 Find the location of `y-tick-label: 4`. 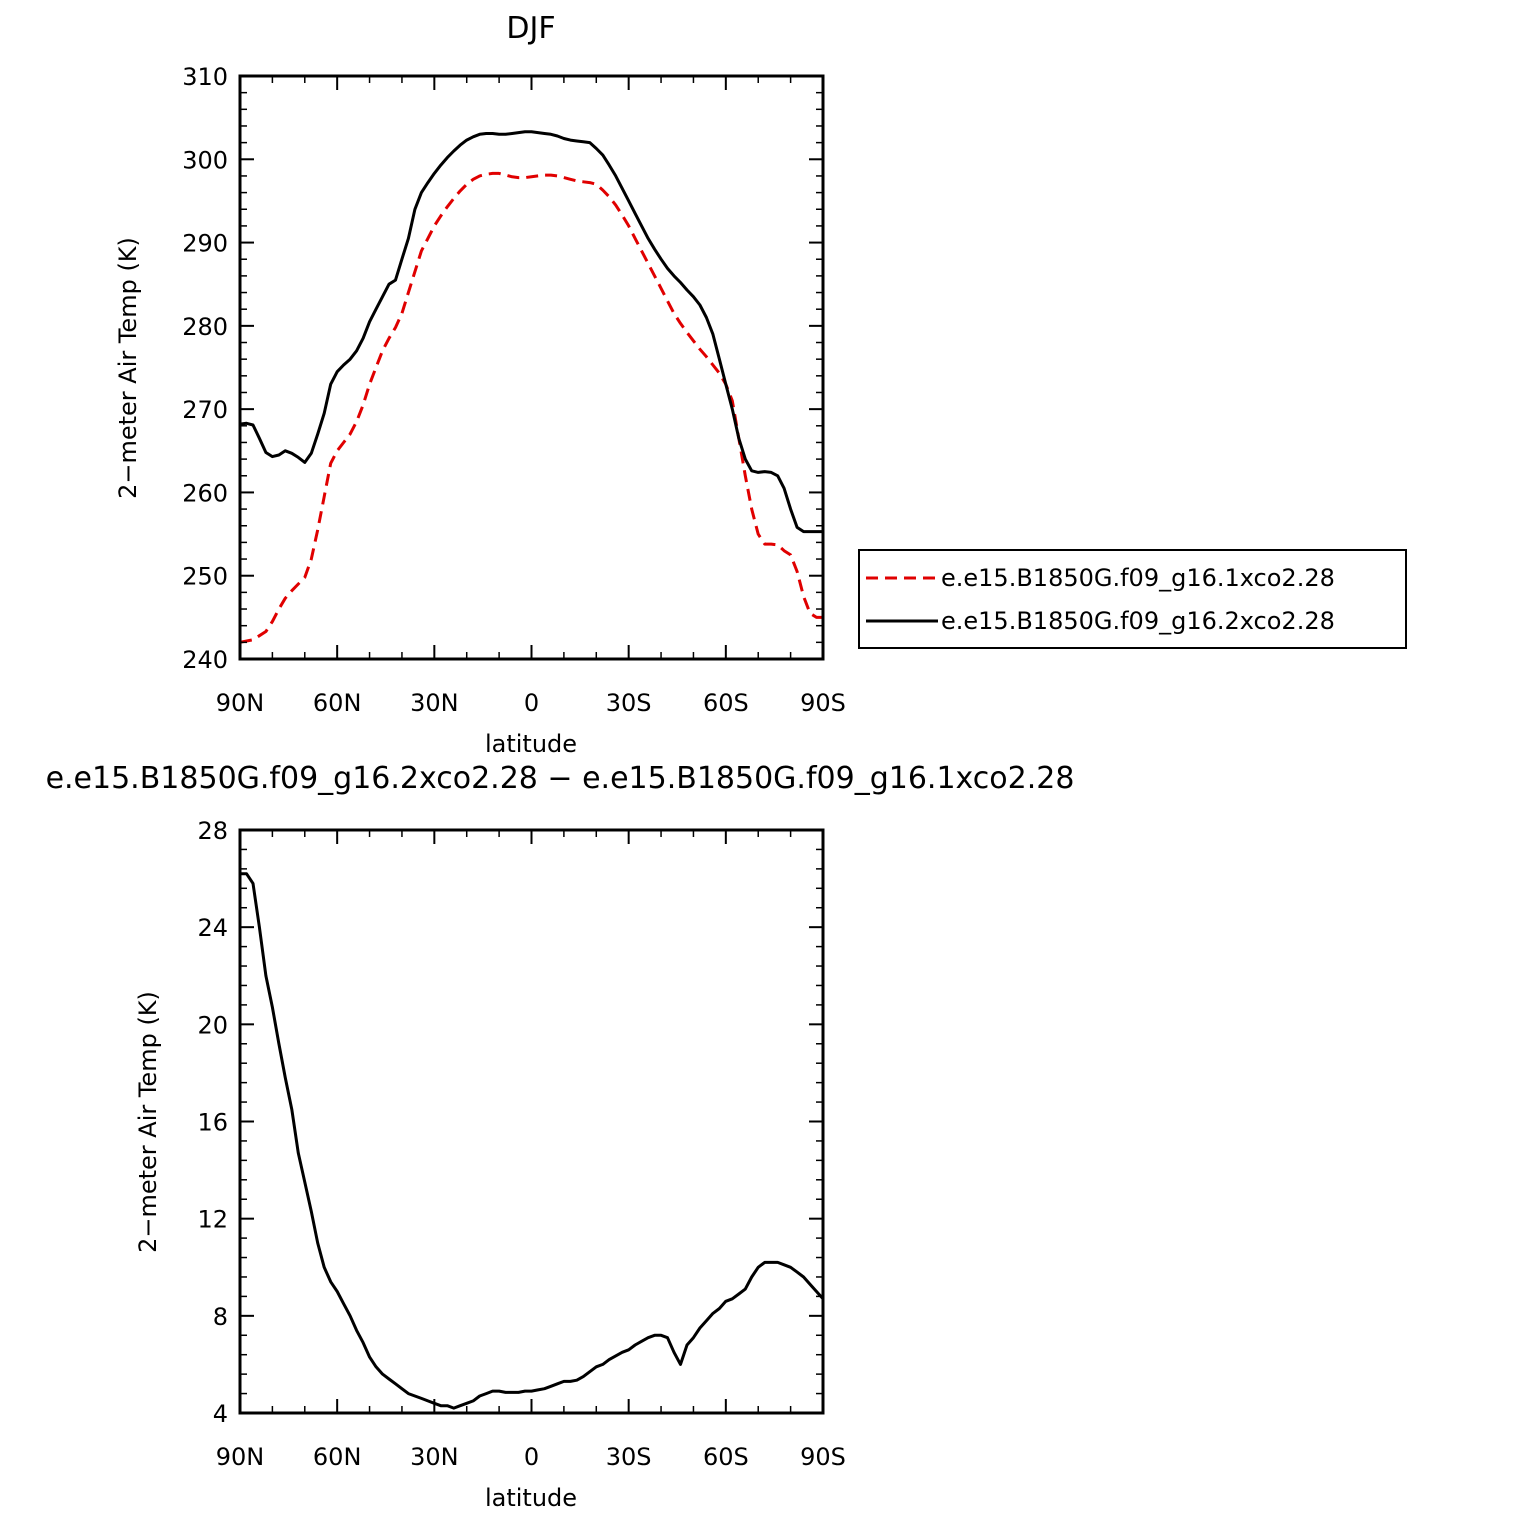

y-tick-label: 4 is located at coordinates (220, 1414).